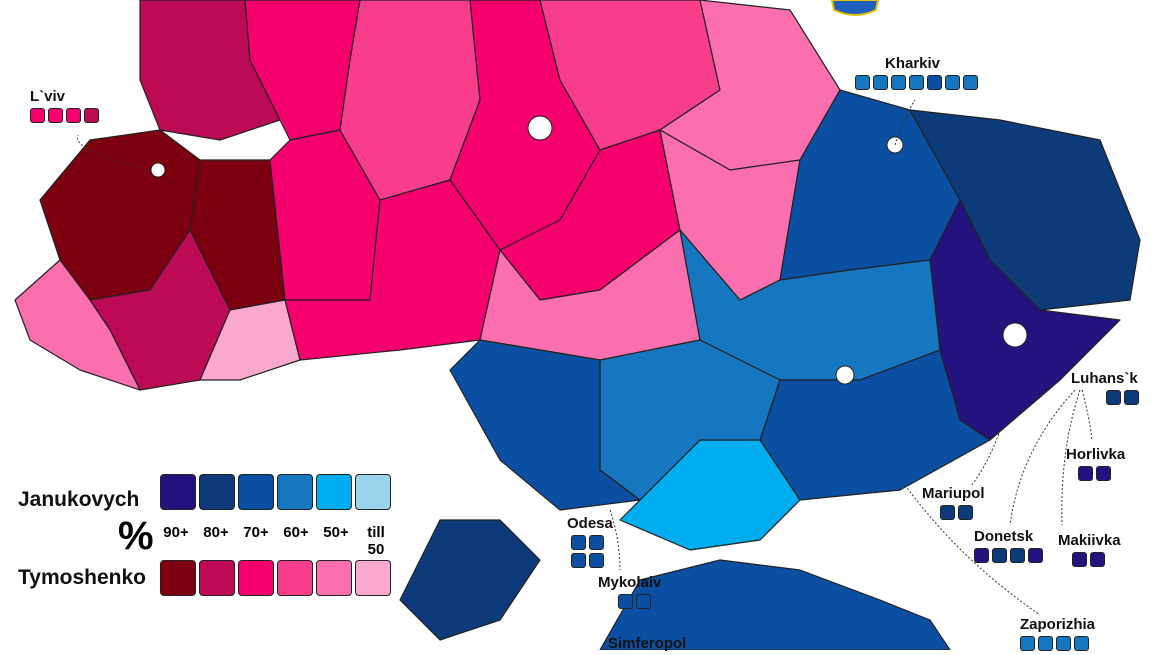  Describe the element at coordinates (630, 582) in the screenshot. I see `city-name: Mykolaiv` at that location.